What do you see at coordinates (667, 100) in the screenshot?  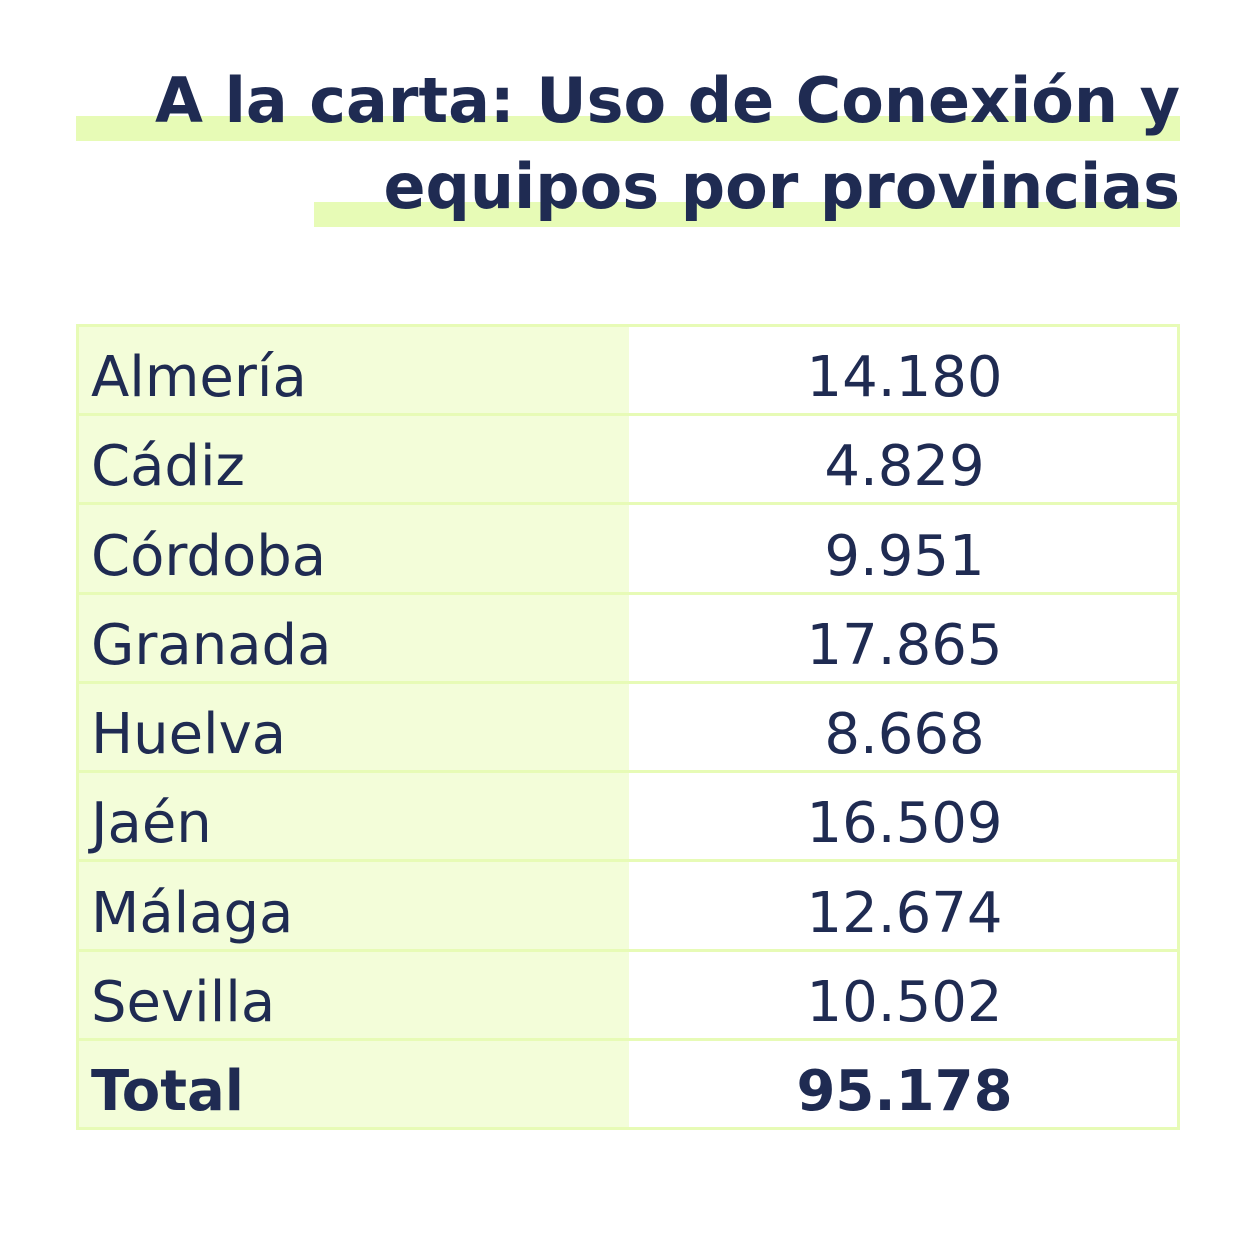 I see `title-text-1: A la carta: Uso de Conexión y` at bounding box center [667, 100].